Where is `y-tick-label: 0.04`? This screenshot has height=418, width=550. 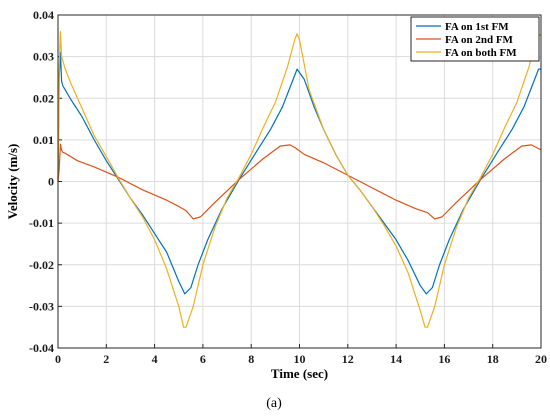
y-tick-label: 0.04 is located at coordinates (43, 15).